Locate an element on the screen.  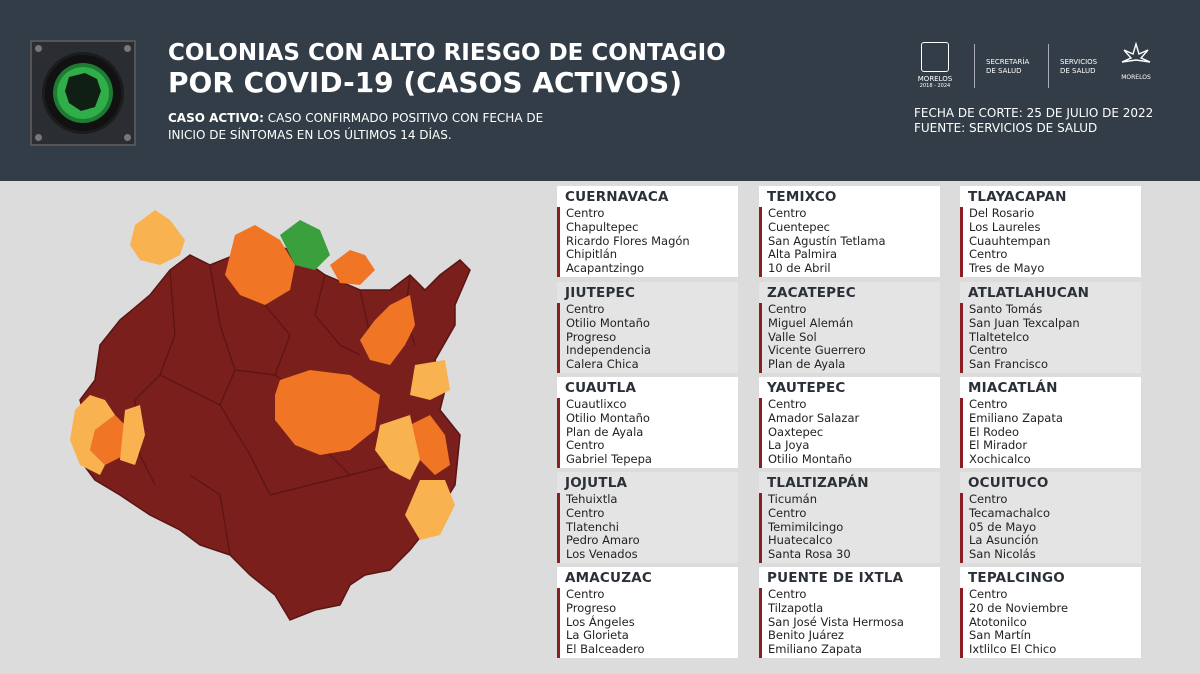
colonia-item: Alta Palmira is located at coordinates (803, 254).